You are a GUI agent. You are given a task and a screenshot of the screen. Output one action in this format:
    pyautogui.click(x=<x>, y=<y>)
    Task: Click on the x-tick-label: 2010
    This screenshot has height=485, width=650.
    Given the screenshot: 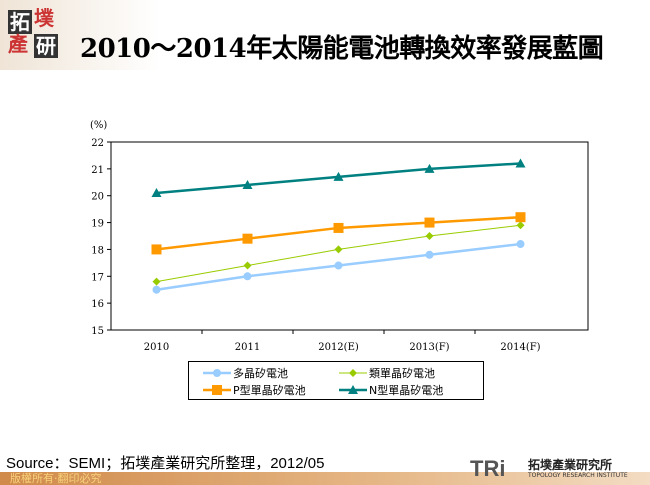 What is the action you would take?
    pyautogui.click(x=156, y=347)
    